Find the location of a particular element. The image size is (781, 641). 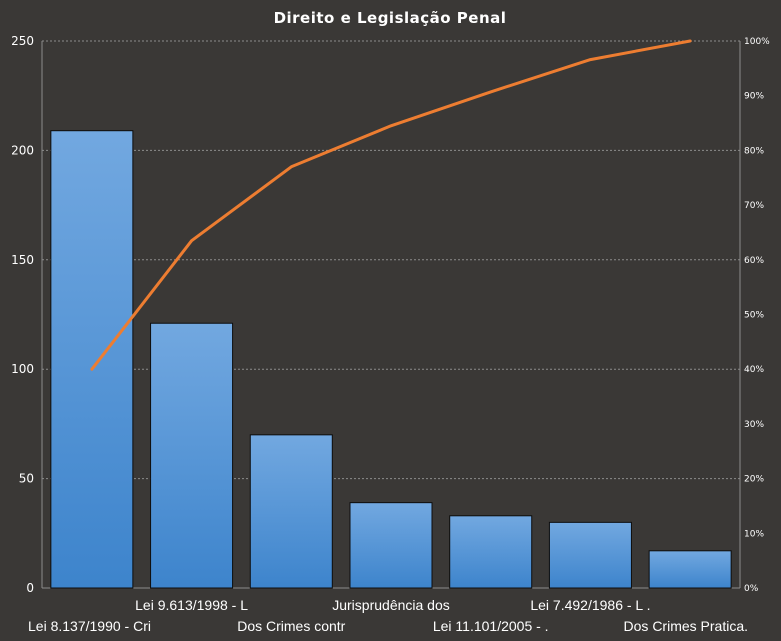

x-tick-label-1: Lei 9.613/1998 - L is located at coordinates (191, 605).